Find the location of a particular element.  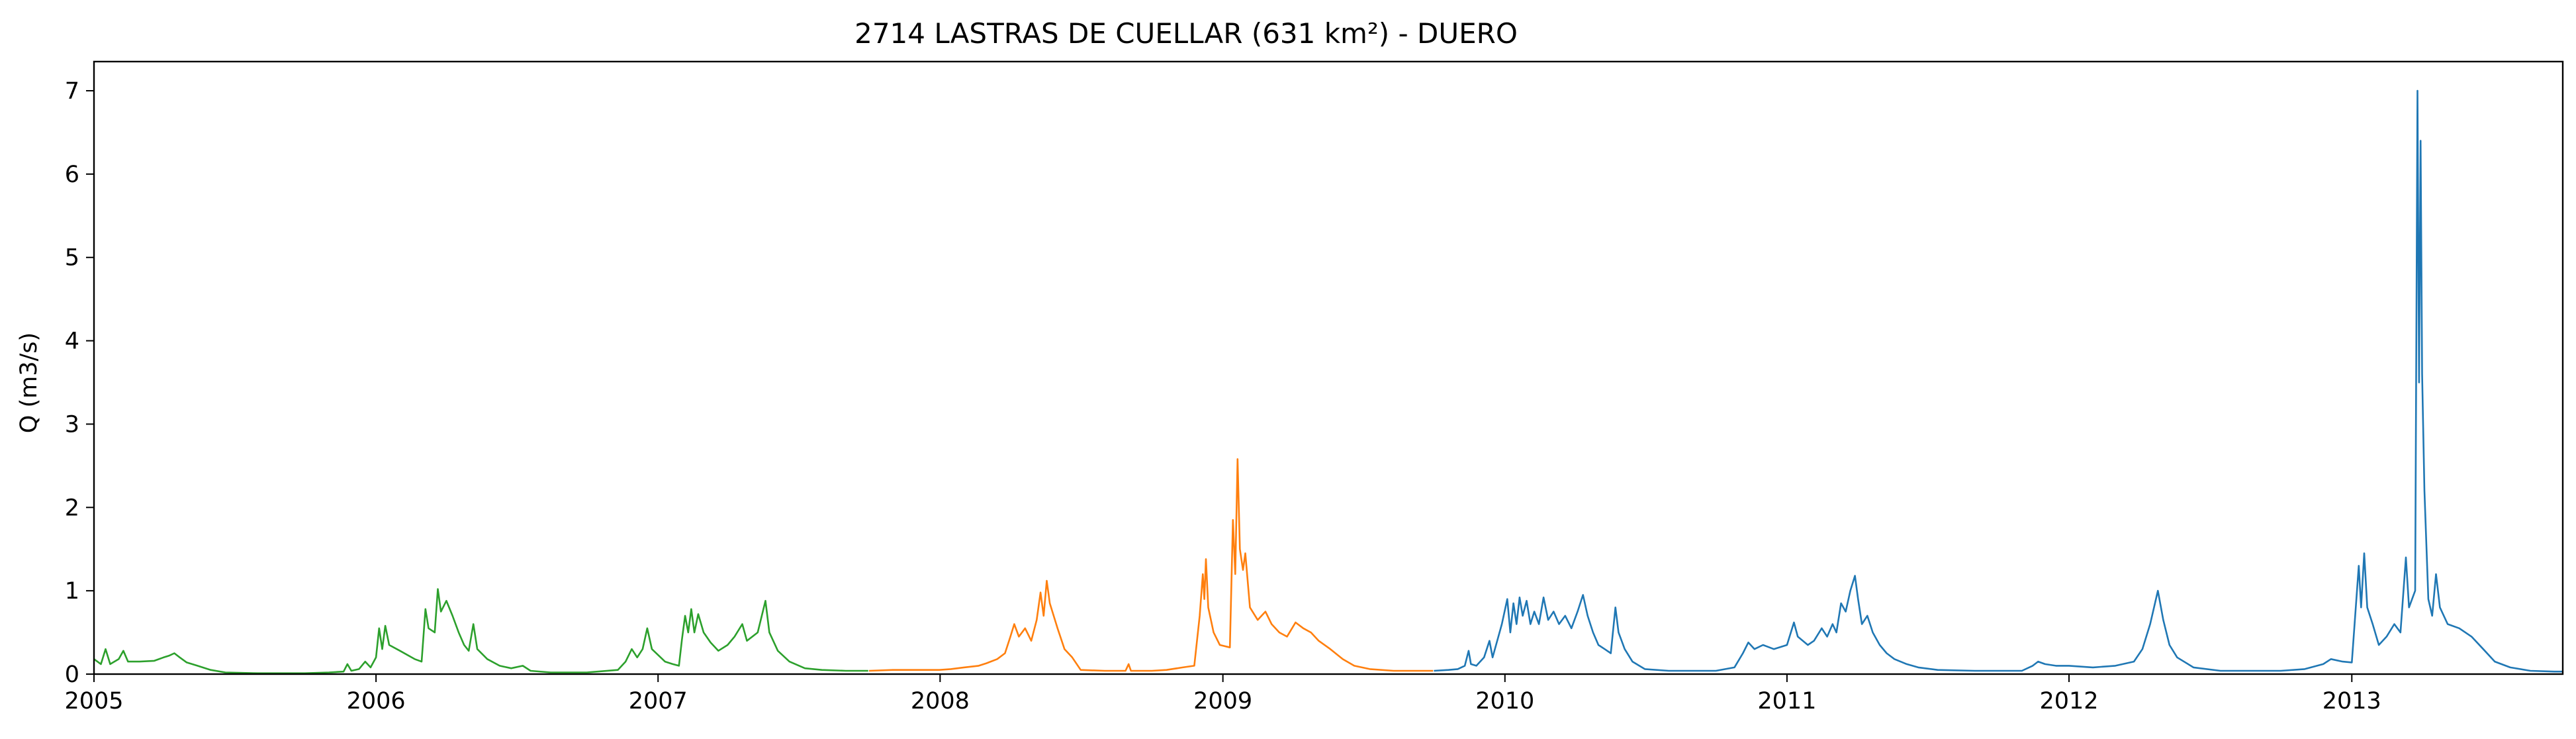

x-tick-label: 2007 is located at coordinates (658, 701).